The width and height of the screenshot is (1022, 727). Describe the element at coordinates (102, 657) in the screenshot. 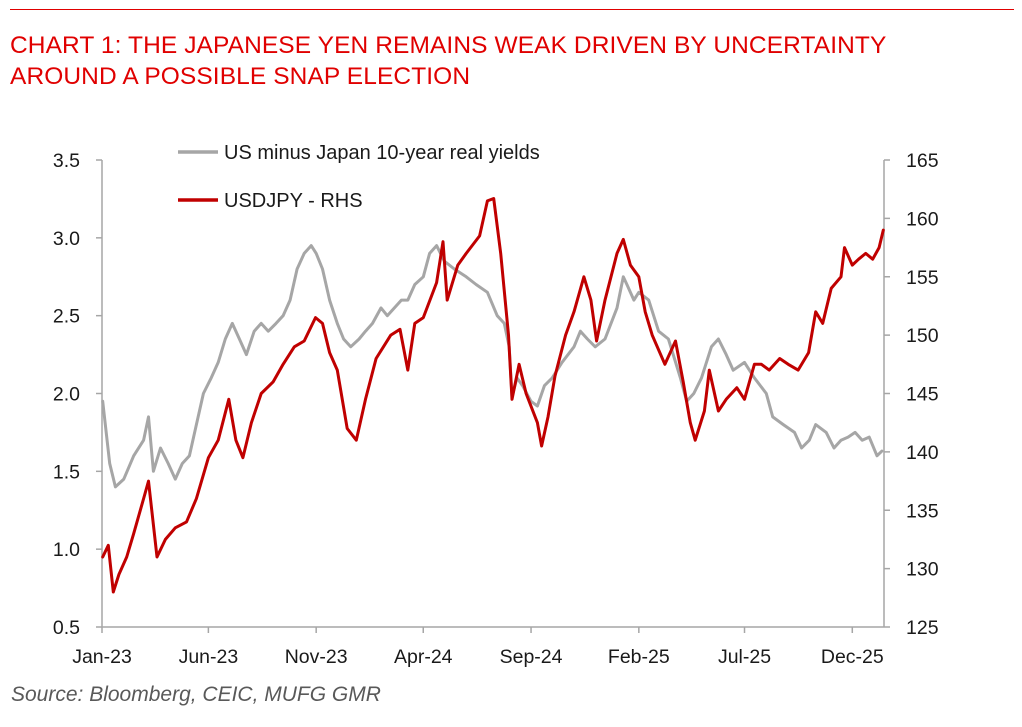

I see `x-tick-label: Jan-23` at that location.